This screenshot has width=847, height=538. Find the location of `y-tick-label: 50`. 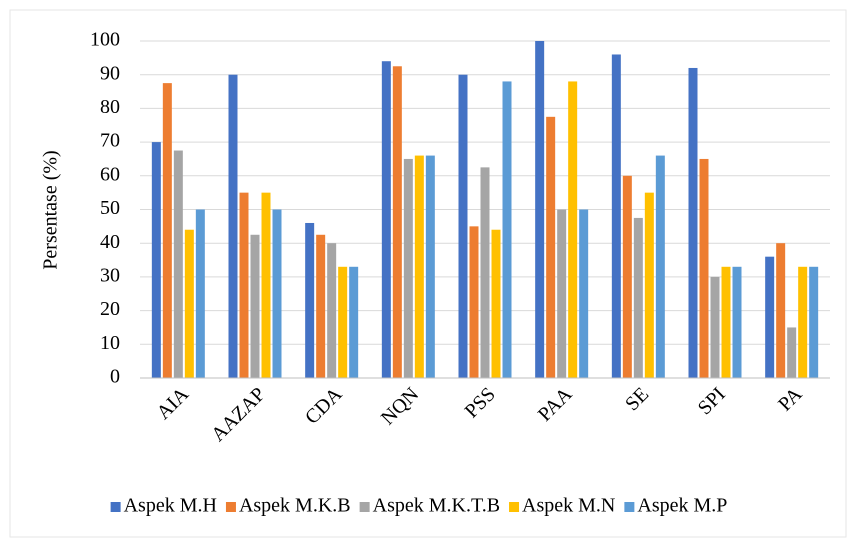

y-tick-label: 50 is located at coordinates (110, 208).